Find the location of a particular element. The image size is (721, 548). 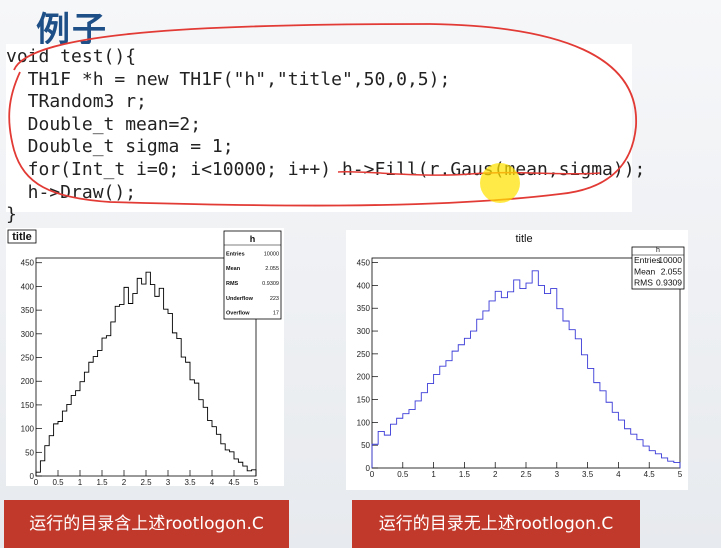

histogram-line is located at coordinates (146, 373).